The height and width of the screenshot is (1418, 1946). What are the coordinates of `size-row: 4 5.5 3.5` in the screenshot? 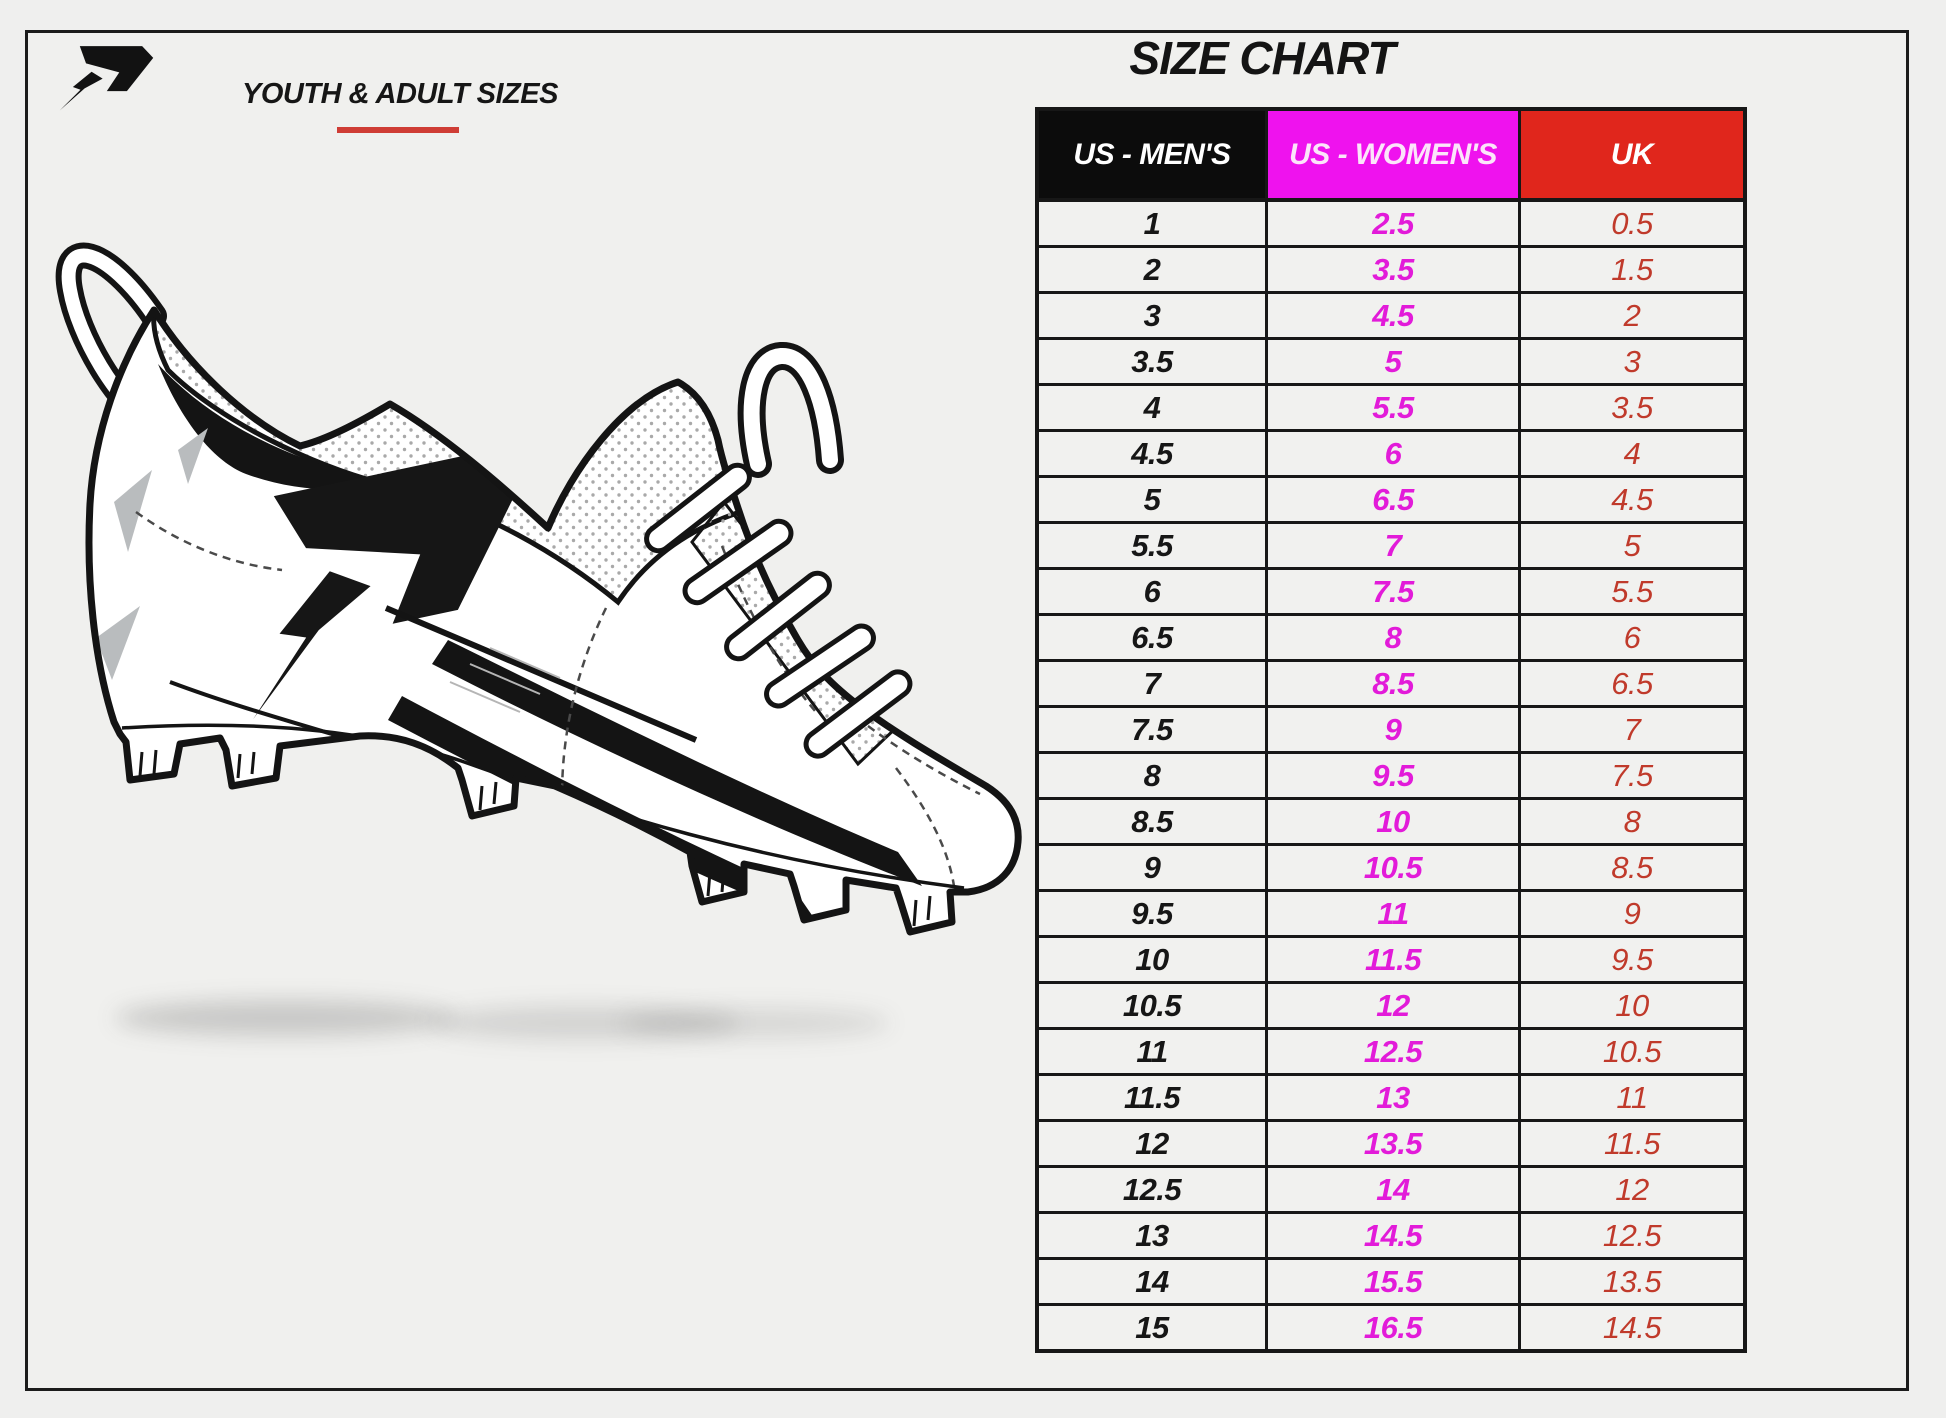 It's located at (1391, 407).